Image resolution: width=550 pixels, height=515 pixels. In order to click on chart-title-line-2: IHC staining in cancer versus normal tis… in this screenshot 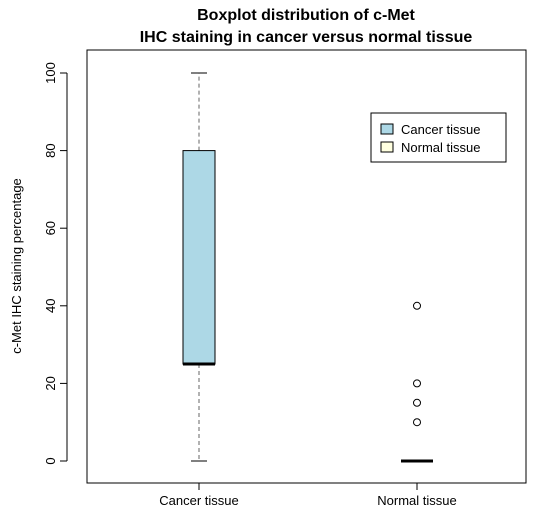, I will do `click(306, 37)`.